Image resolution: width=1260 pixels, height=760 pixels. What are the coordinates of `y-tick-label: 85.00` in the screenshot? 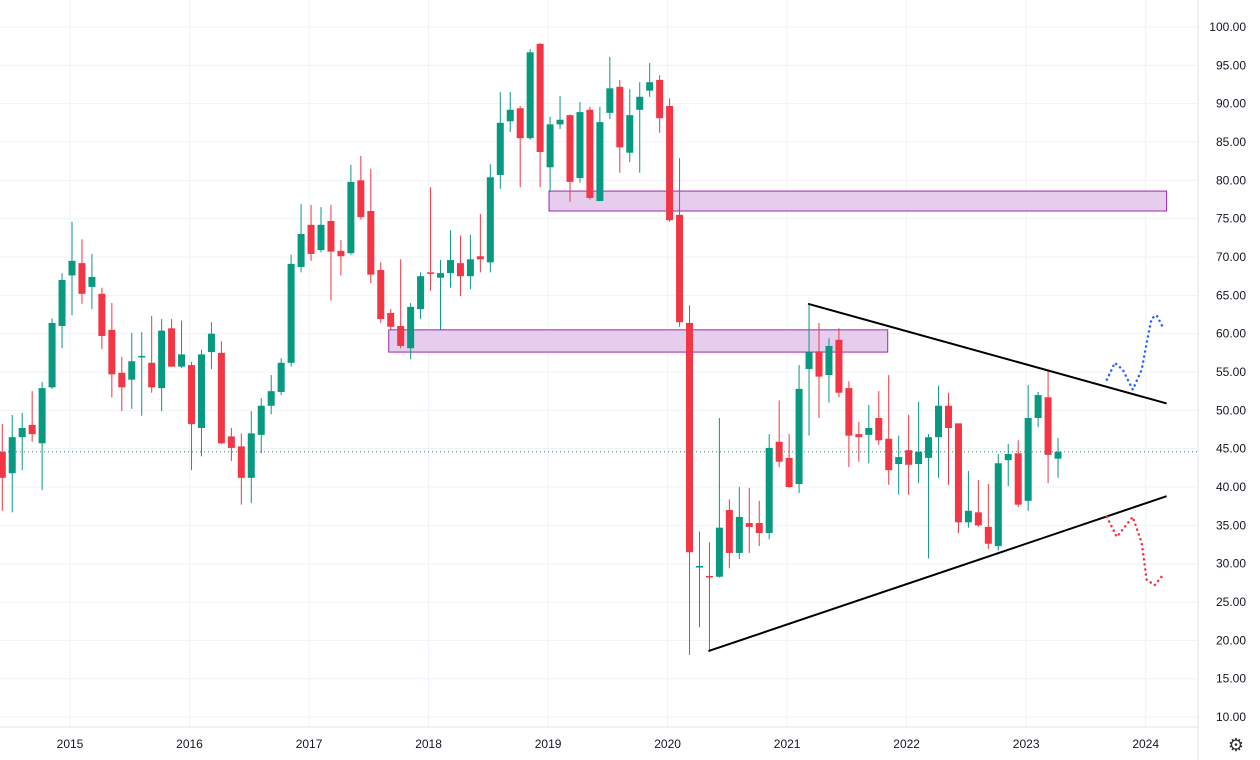 It's located at (1231, 142).